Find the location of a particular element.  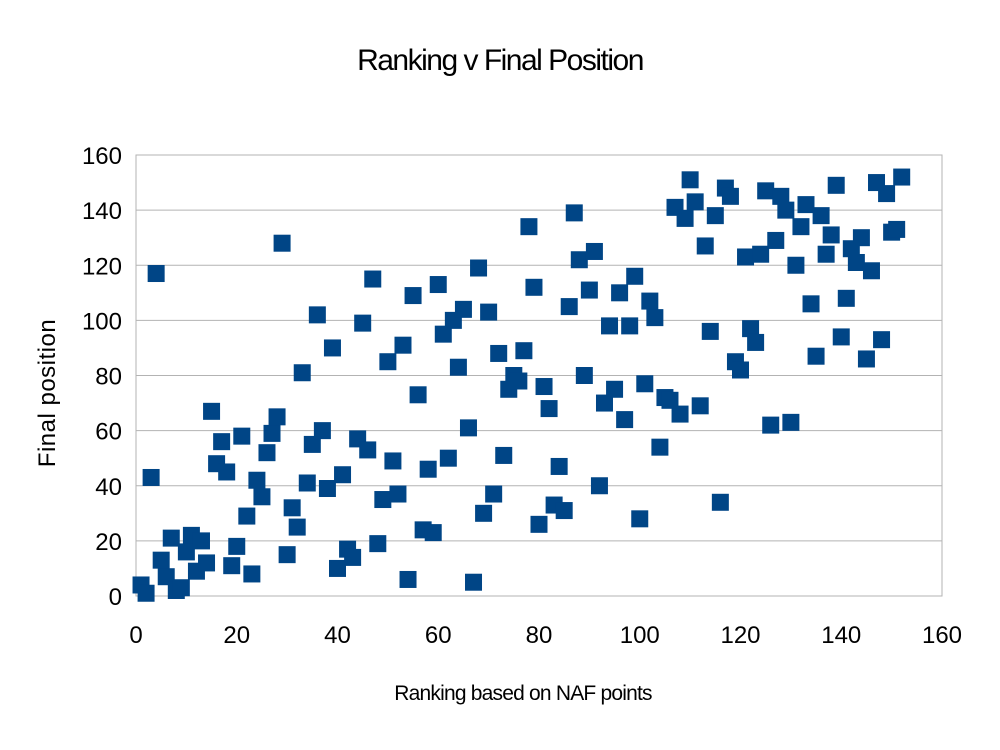

x-tick-label: 20 is located at coordinates (236, 635).